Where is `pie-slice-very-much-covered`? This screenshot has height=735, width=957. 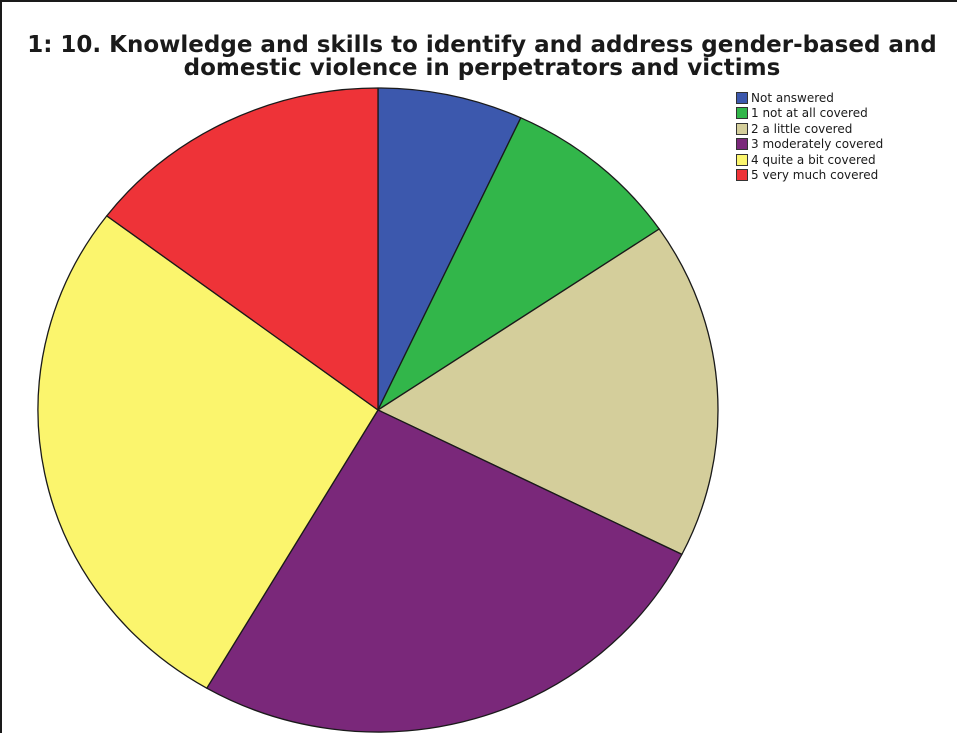 pie-slice-very-much-covered is located at coordinates (242, 249).